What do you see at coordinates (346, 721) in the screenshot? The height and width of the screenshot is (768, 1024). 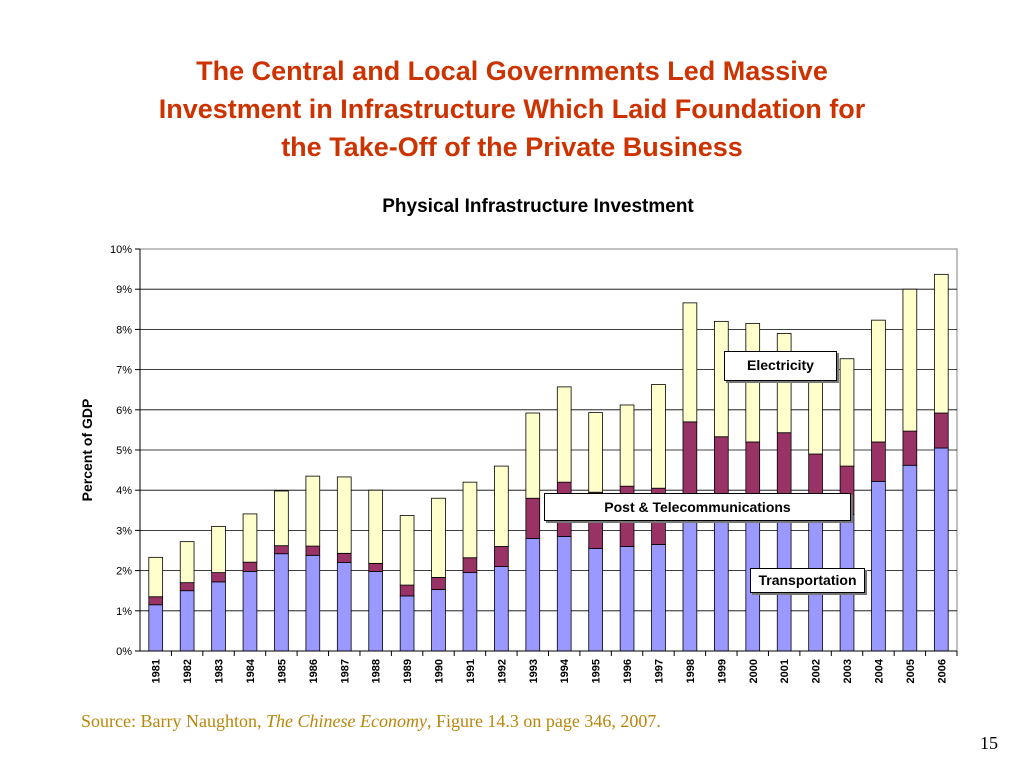 I see `source-book-title: The Chinese Economy` at bounding box center [346, 721].